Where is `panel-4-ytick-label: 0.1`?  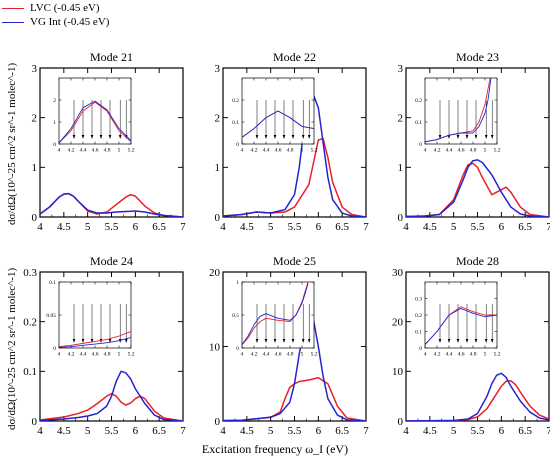 panel-4-ytick-label: 0.1 is located at coordinates (30, 372).